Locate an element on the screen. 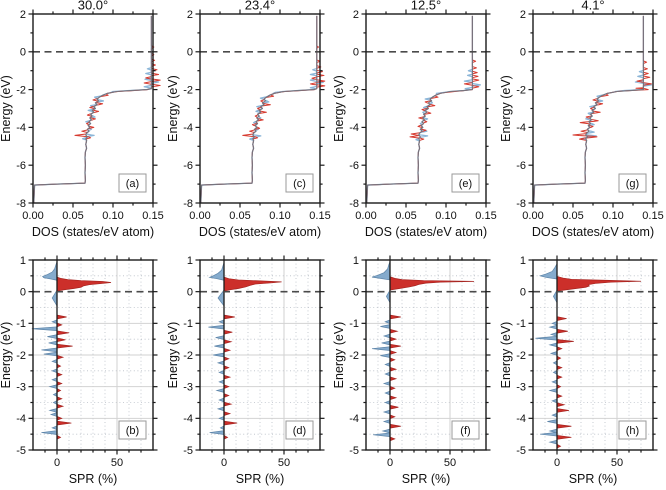 The height and width of the screenshot is (490, 666). x-tick-label: 50 is located at coordinates (617, 463).